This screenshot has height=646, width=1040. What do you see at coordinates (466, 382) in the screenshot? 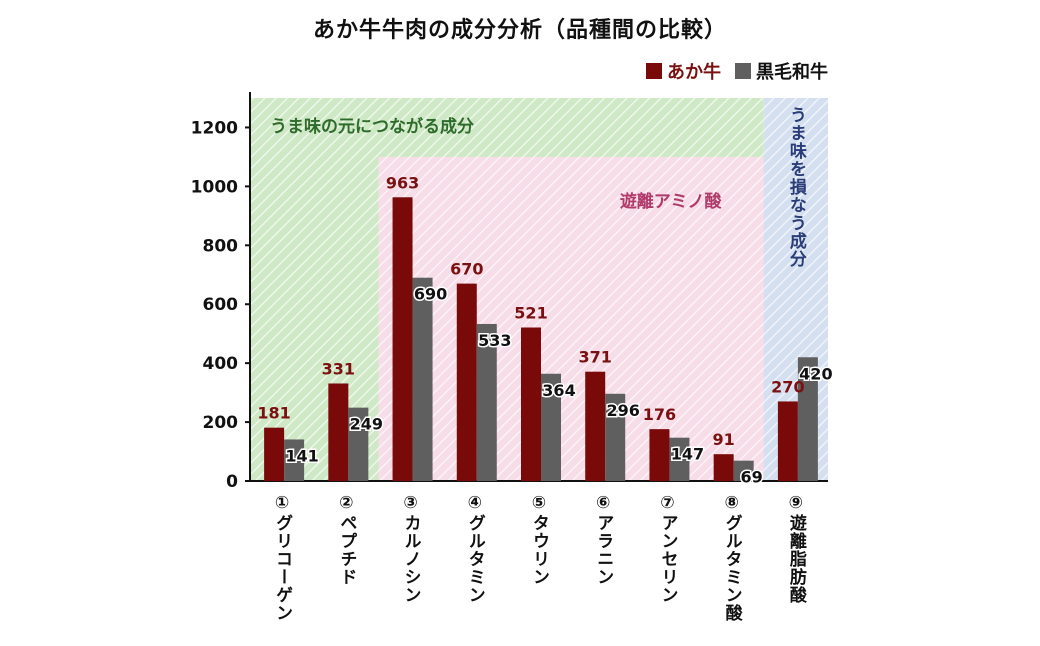
I see `bar-s0-c3` at bounding box center [466, 382].